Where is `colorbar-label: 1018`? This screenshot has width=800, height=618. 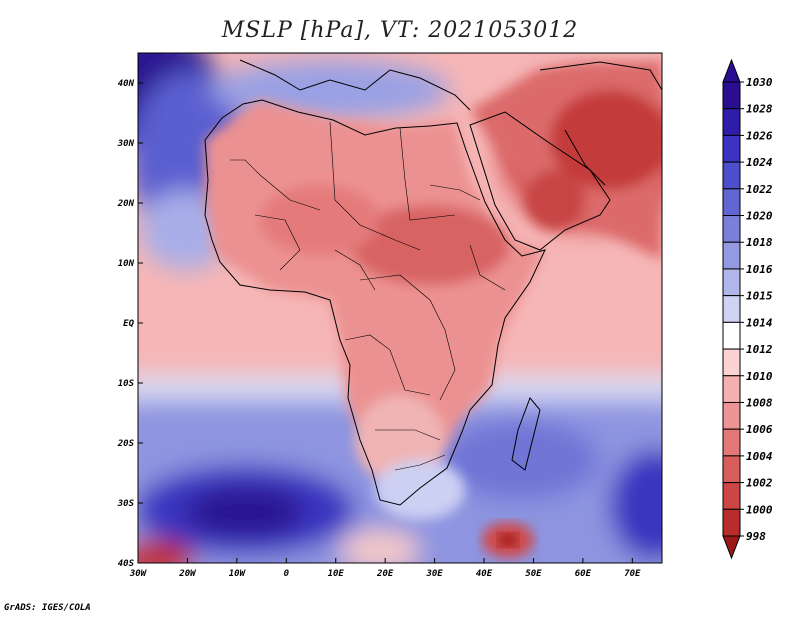 colorbar-label: 1018 is located at coordinates (759, 242).